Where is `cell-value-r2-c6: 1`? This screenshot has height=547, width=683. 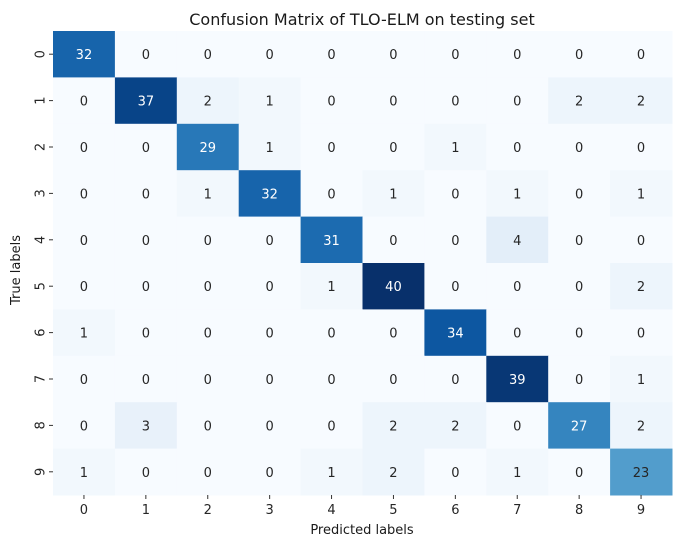
cell-value-r2-c6: 1 is located at coordinates (455, 148).